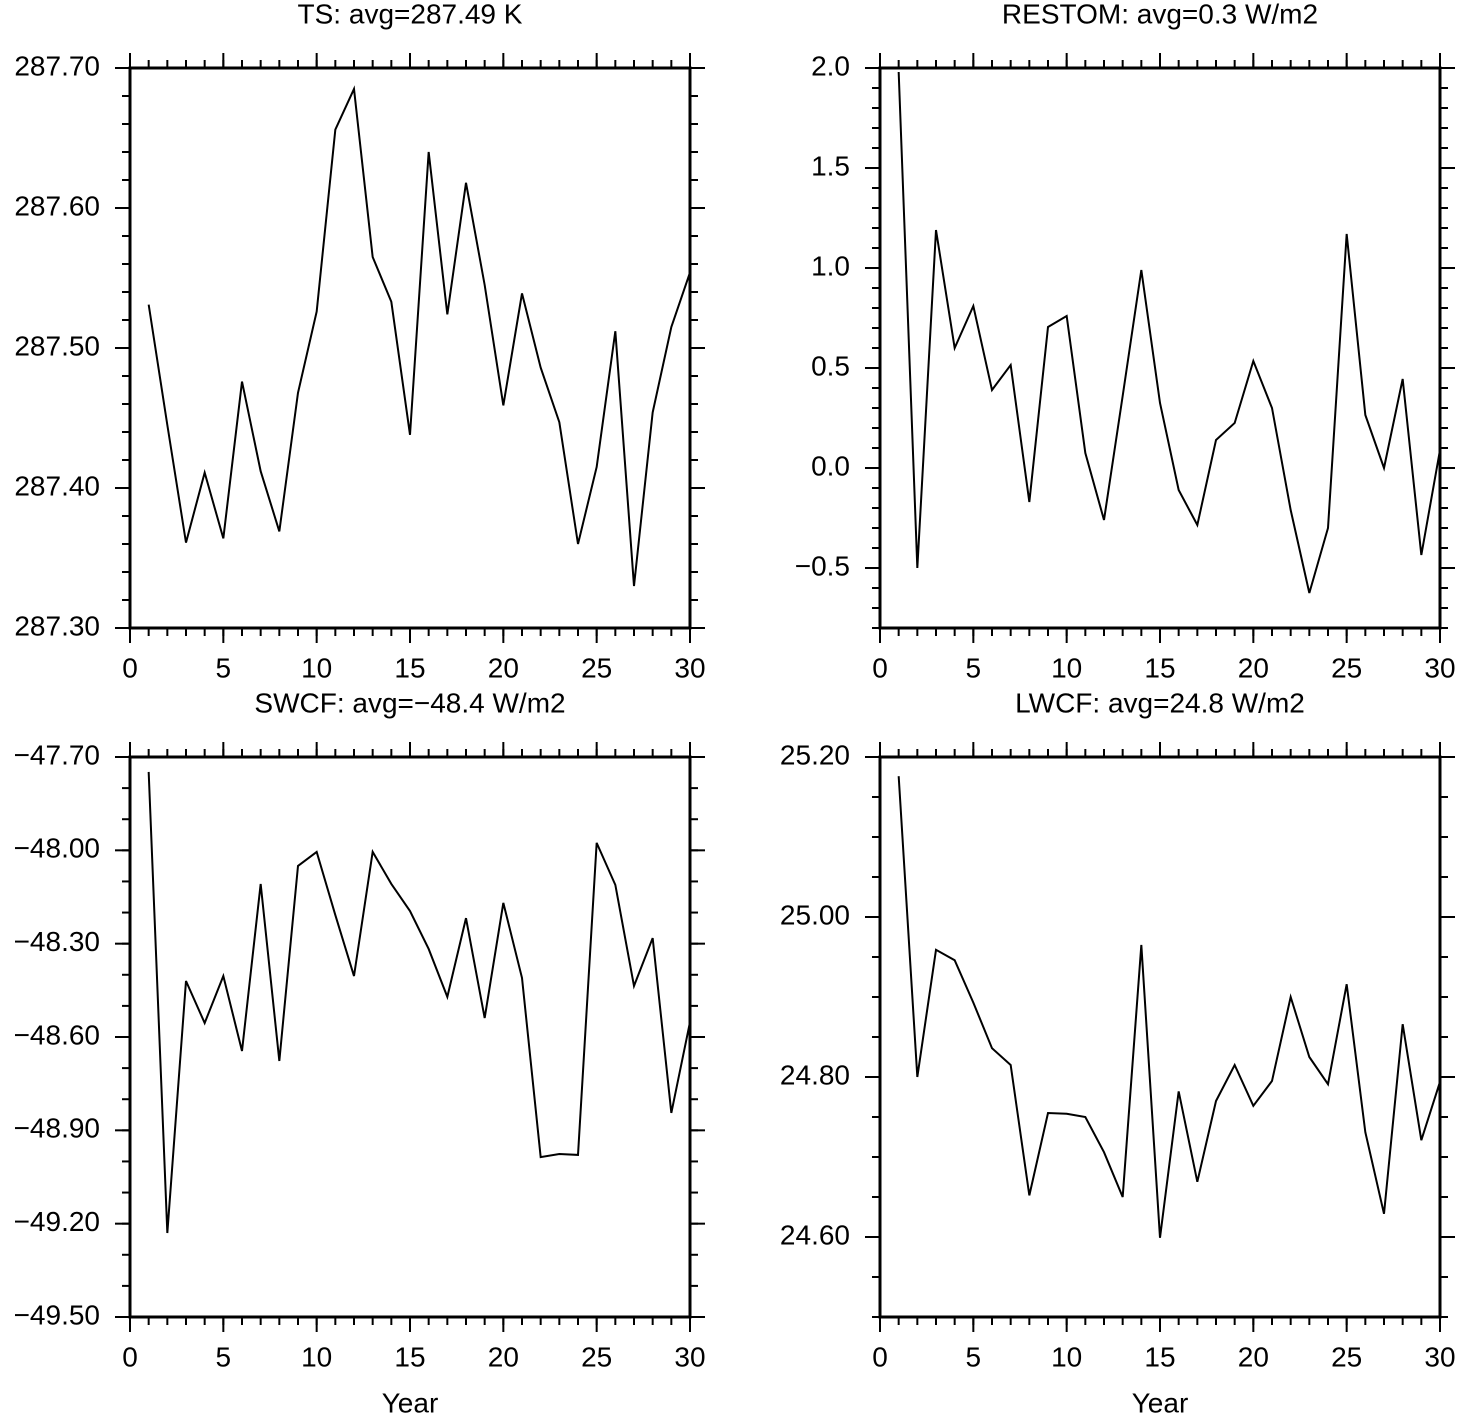 Image resolution: width=1457 pixels, height=1416 pixels. What do you see at coordinates (57, 1221) in the screenshot?
I see `y-tick-label: −49.20` at bounding box center [57, 1221].